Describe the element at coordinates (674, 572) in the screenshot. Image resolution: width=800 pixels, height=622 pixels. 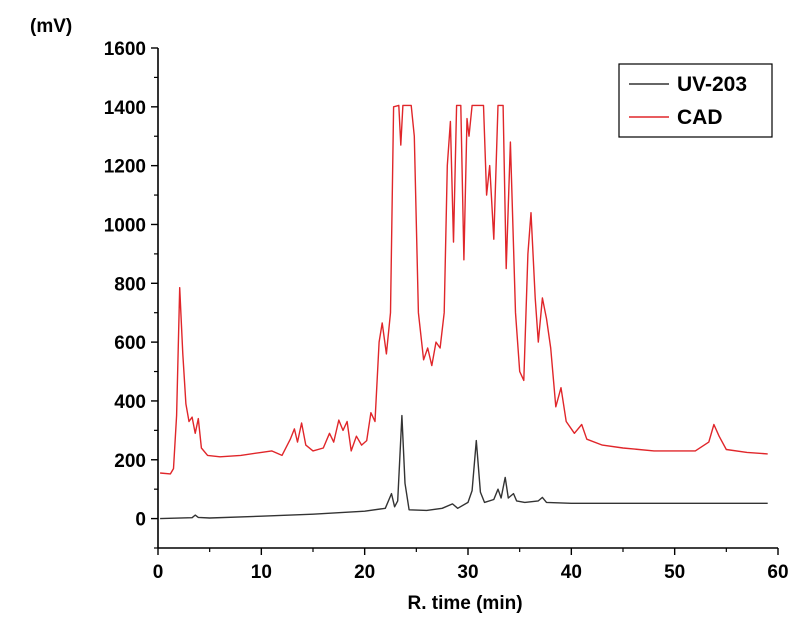
I see `x-tick-label: 50` at that location.